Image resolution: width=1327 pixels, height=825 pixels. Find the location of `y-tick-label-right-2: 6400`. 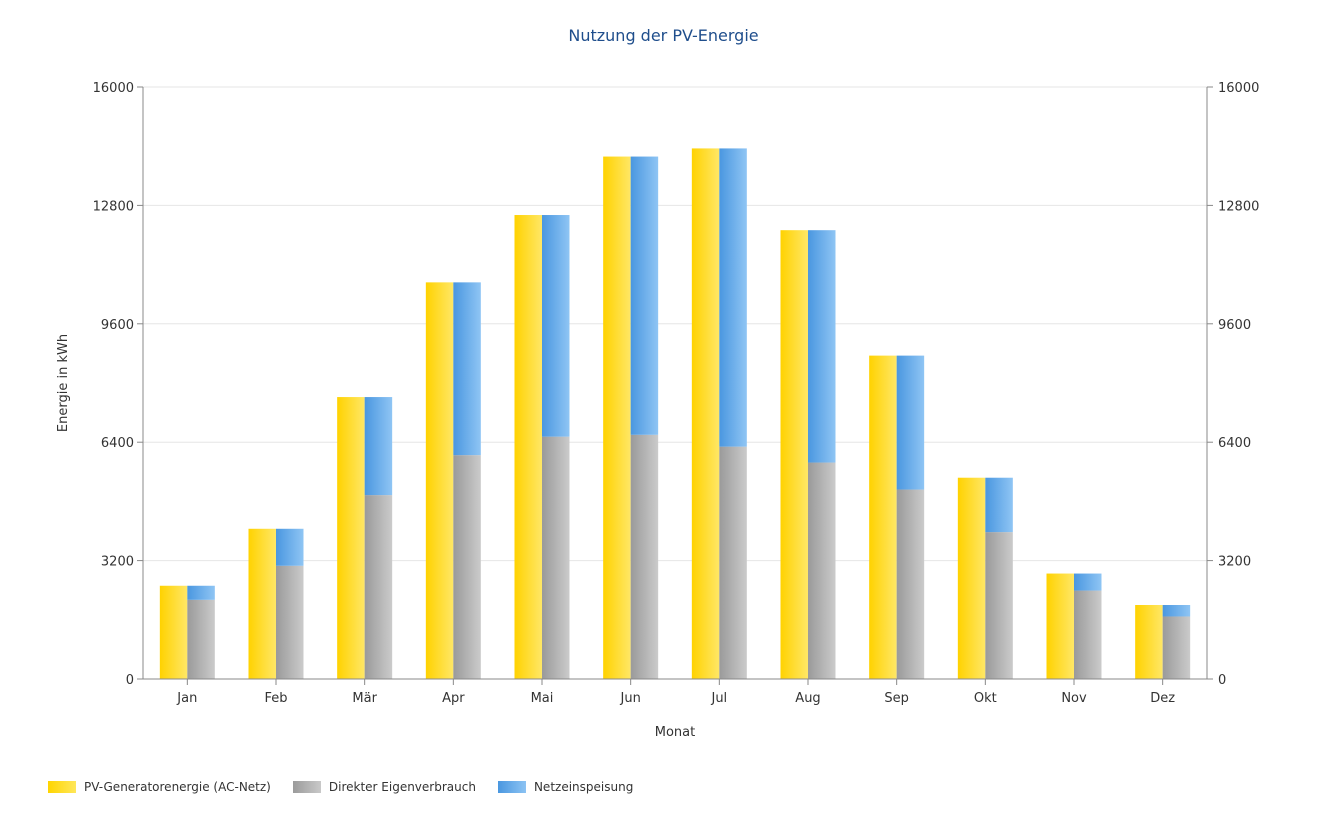

y-tick-label-right-2: 6400 is located at coordinates (1234, 443).